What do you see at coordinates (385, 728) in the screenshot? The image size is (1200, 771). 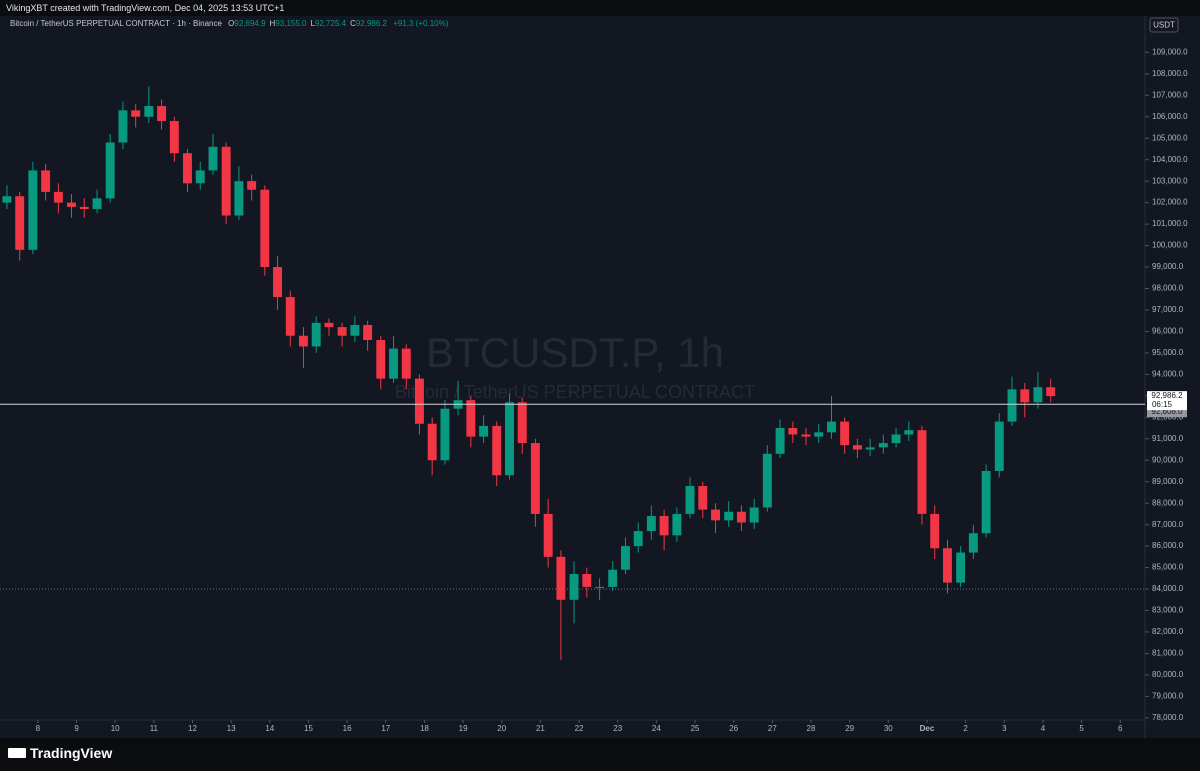 I see `x-tick-label: 17` at bounding box center [385, 728].